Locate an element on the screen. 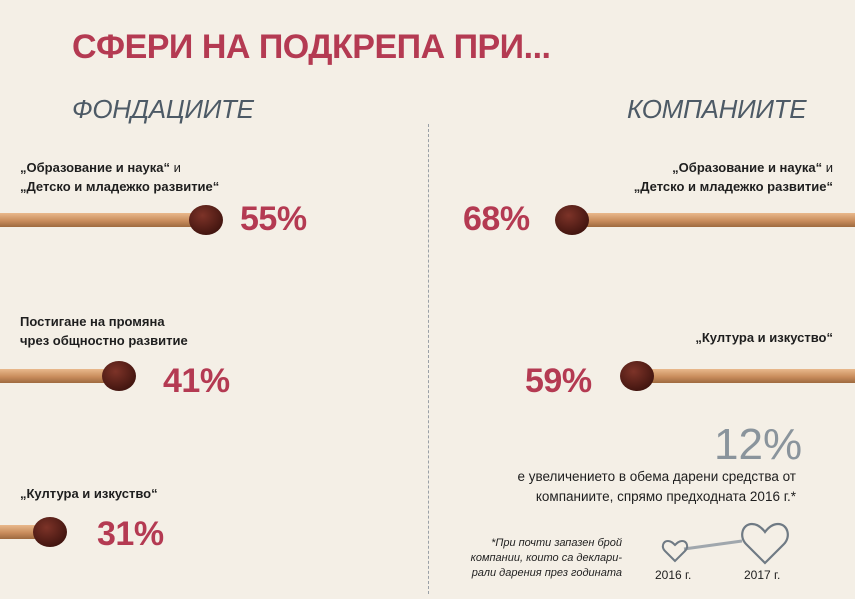 Image resolution: width=855 pixels, height=599 pixels. increase-value: 12% is located at coordinates (758, 444).